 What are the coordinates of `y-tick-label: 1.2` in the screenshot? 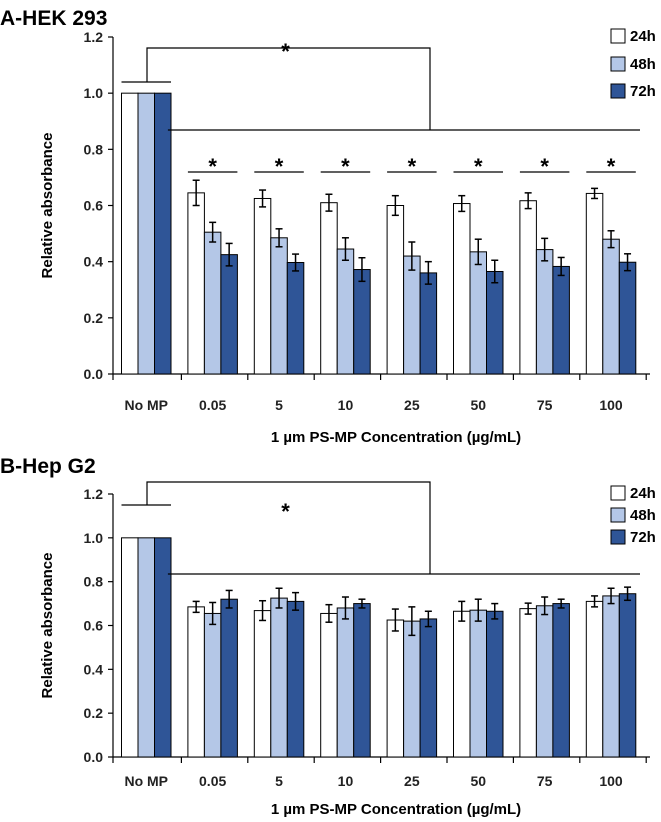 It's located at (94, 37).